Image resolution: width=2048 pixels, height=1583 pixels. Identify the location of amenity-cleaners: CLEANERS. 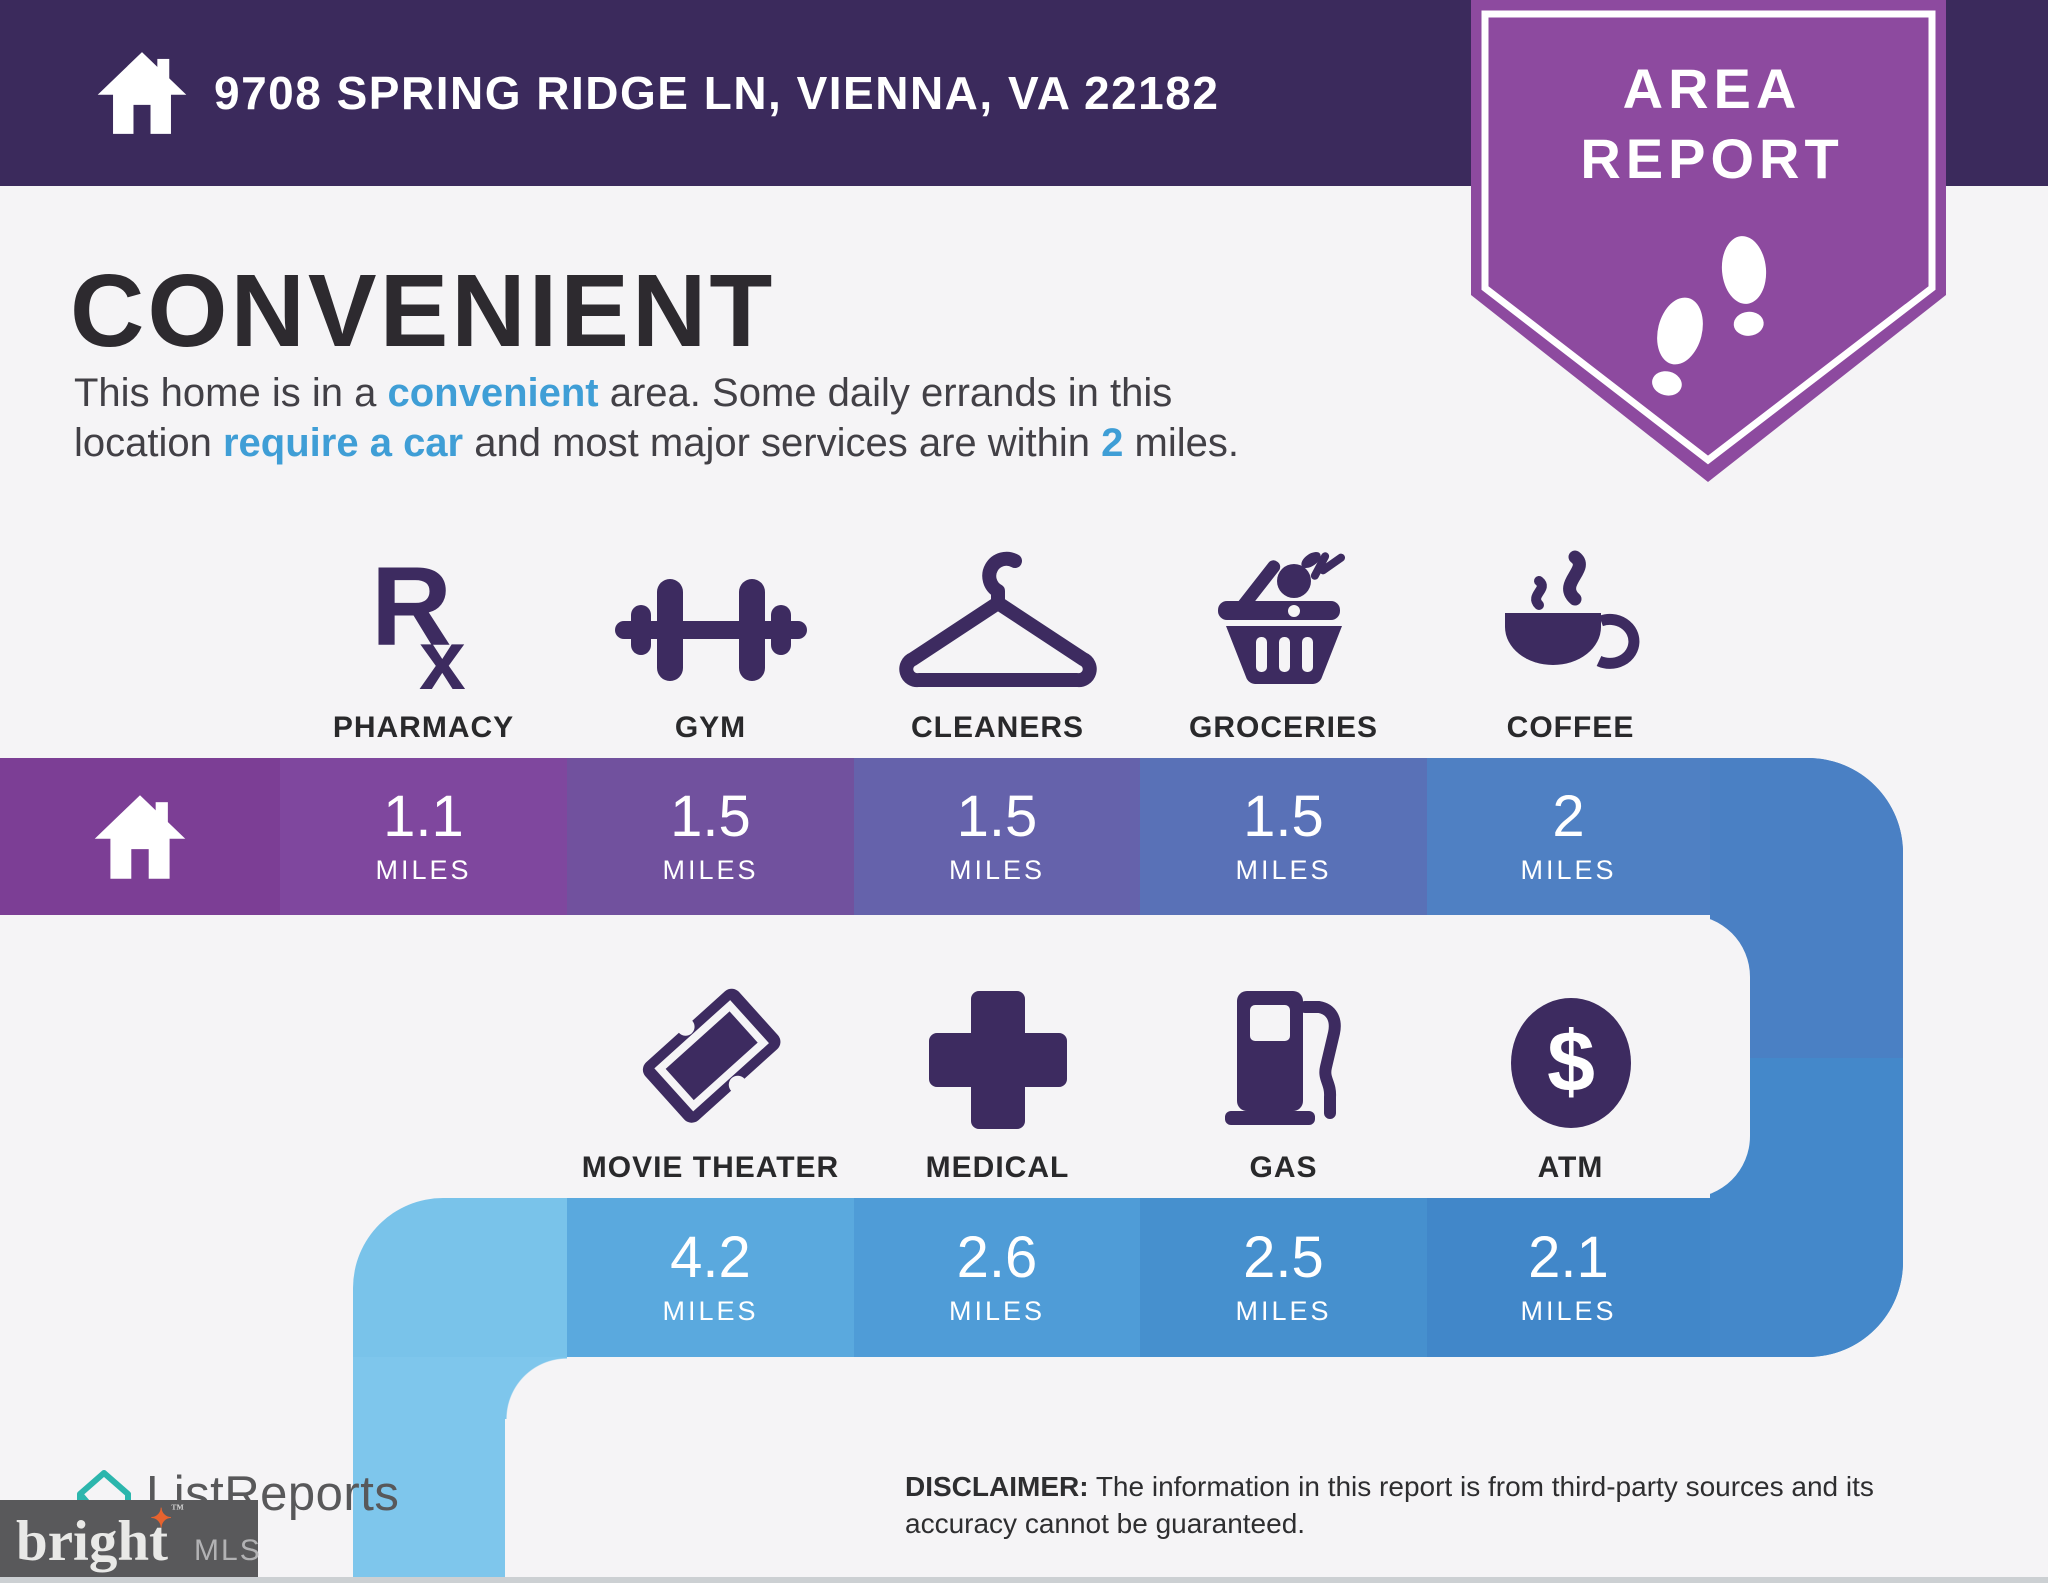
(997, 645).